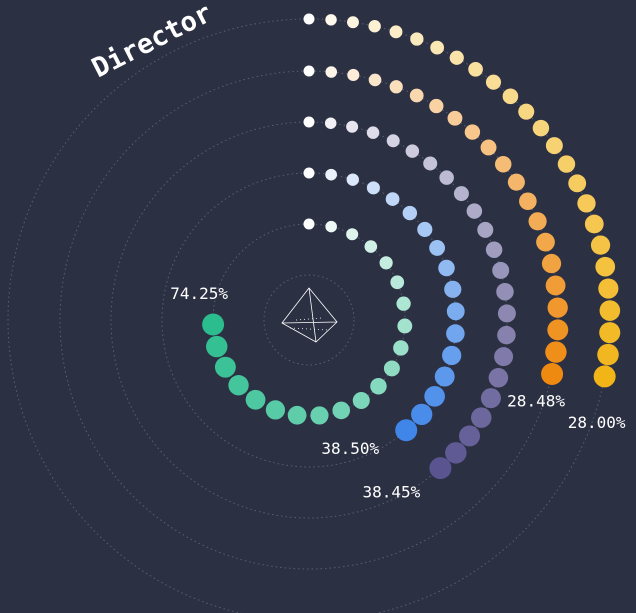 The width and height of the screenshot is (636, 613). I want to click on chart-title: Director, so click(152, 42).